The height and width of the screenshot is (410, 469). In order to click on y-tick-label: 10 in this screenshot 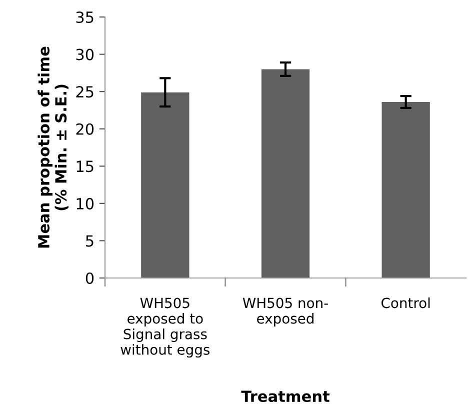, I will do `click(85, 204)`.